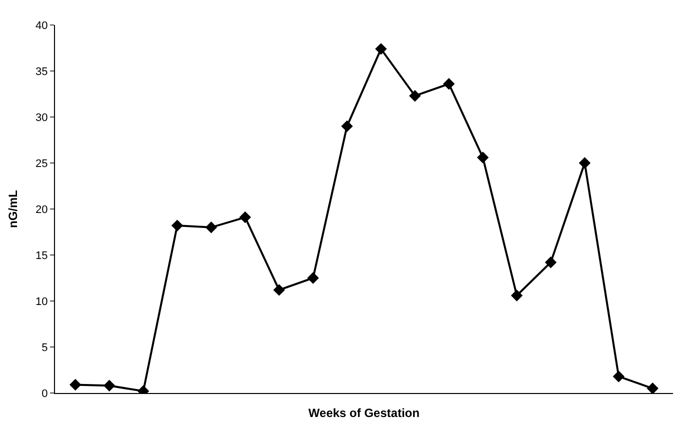 The image size is (688, 443). Describe the element at coordinates (364, 413) in the screenshot. I see `x-axis-title: Weeks of Gestation` at that location.